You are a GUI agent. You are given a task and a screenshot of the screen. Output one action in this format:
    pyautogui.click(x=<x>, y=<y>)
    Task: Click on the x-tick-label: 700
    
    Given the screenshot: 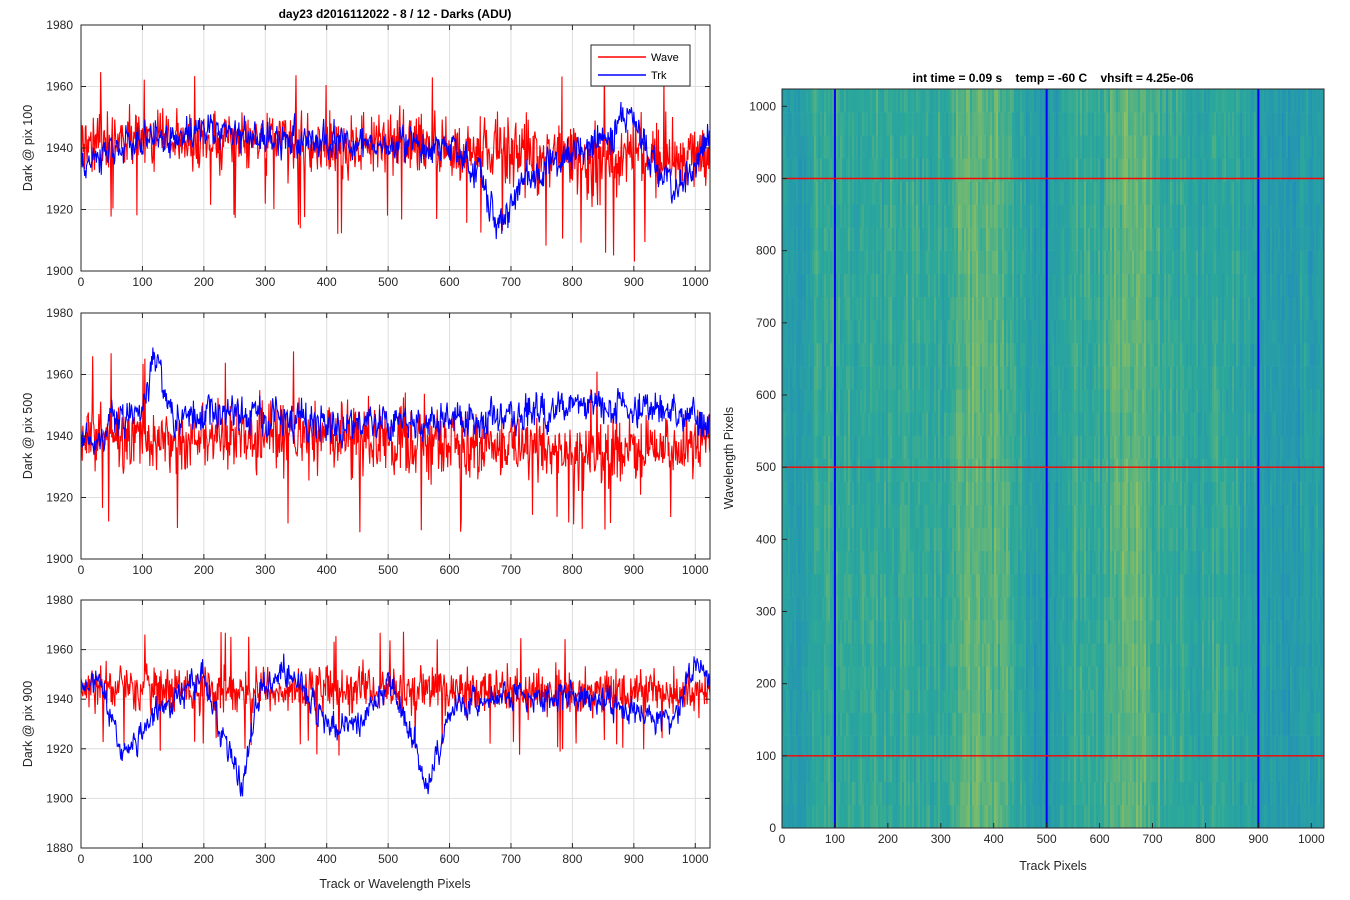 What is the action you would take?
    pyautogui.click(x=511, y=859)
    